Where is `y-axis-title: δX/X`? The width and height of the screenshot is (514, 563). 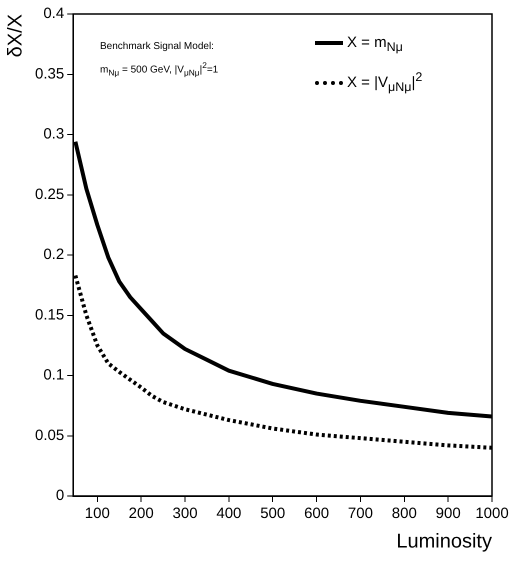 y-axis-title: δX/X is located at coordinates (15, 36).